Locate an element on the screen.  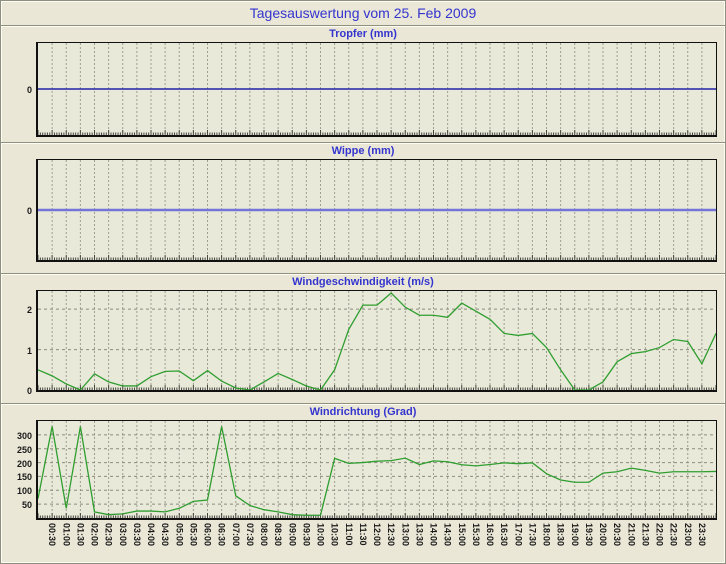
x-tick-label: 07:30 is located at coordinates (249, 535).